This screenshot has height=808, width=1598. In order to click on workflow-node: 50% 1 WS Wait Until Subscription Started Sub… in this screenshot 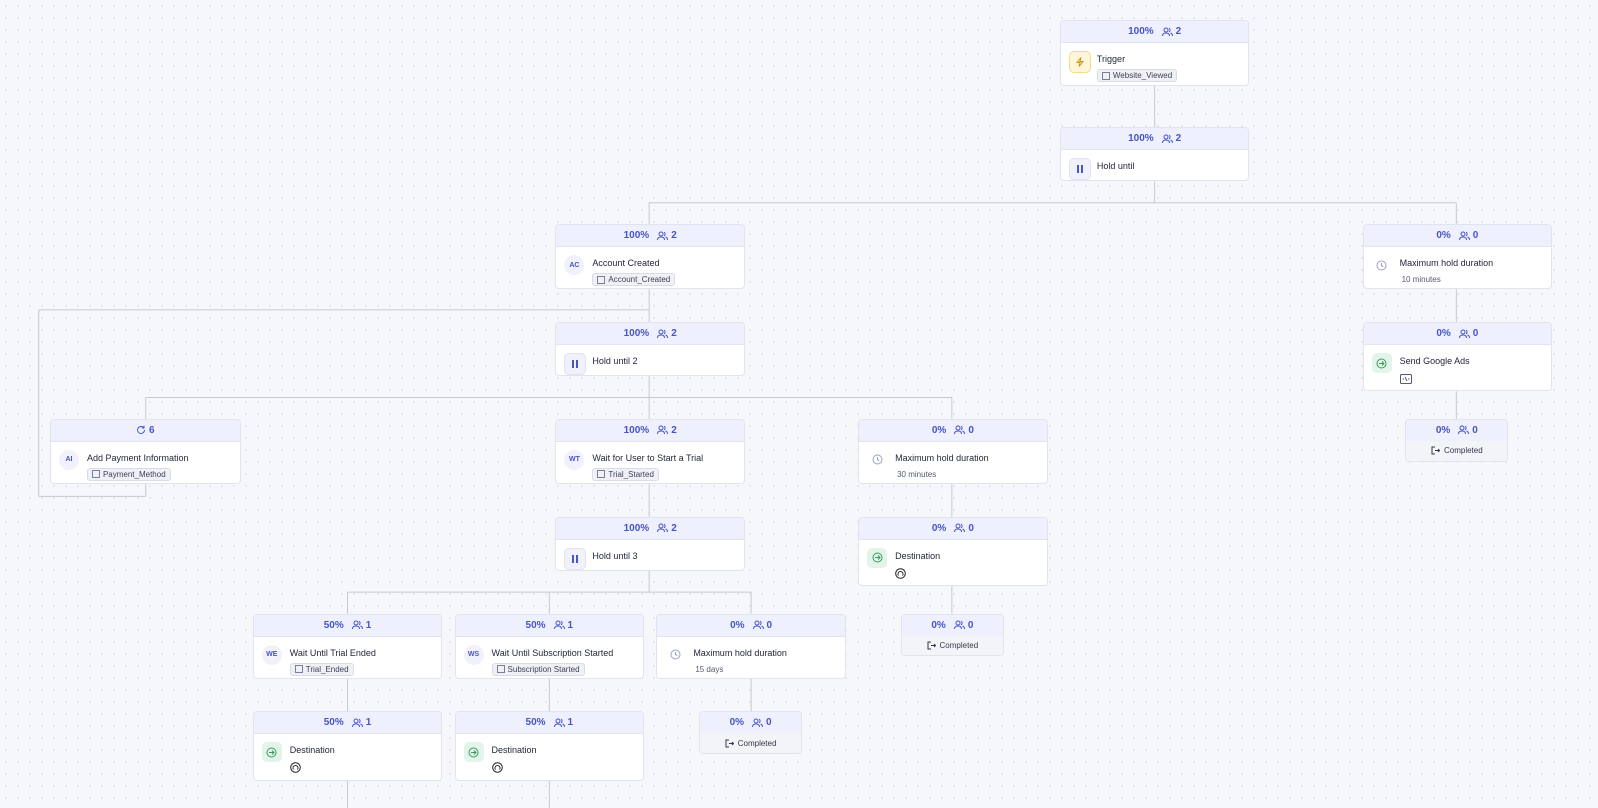, I will do `click(549, 646)`.